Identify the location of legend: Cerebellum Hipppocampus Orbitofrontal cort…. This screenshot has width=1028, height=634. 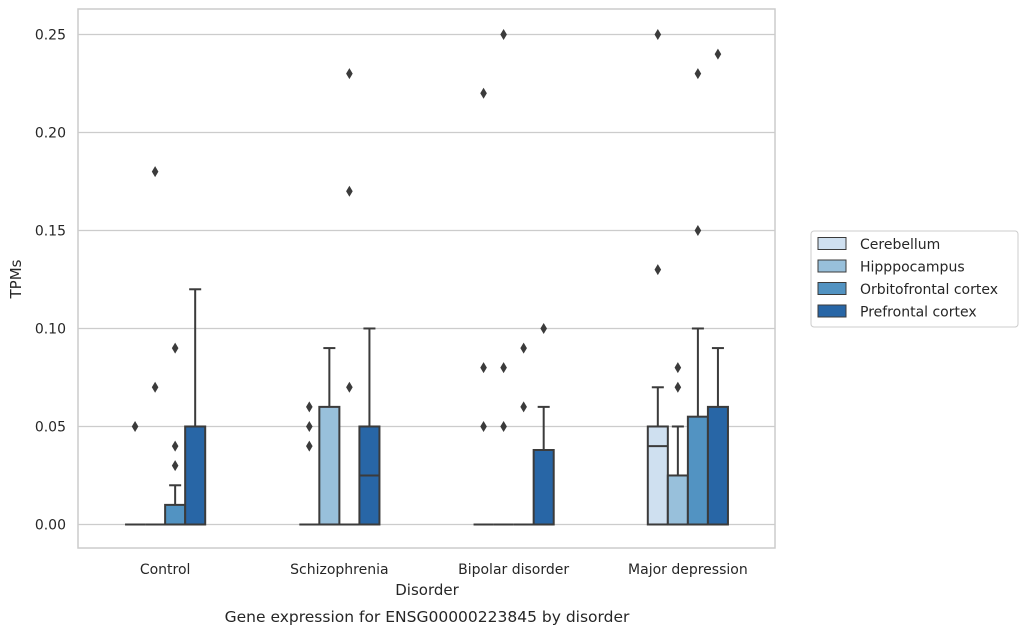
(914, 279).